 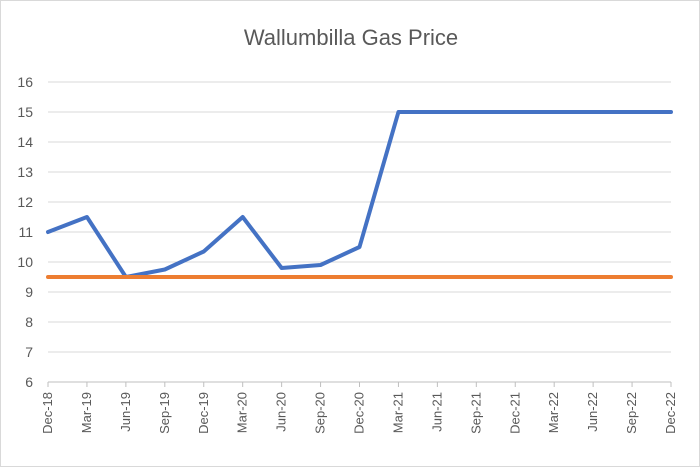 I want to click on x-tick-label: Jun-20, so click(x=281, y=412).